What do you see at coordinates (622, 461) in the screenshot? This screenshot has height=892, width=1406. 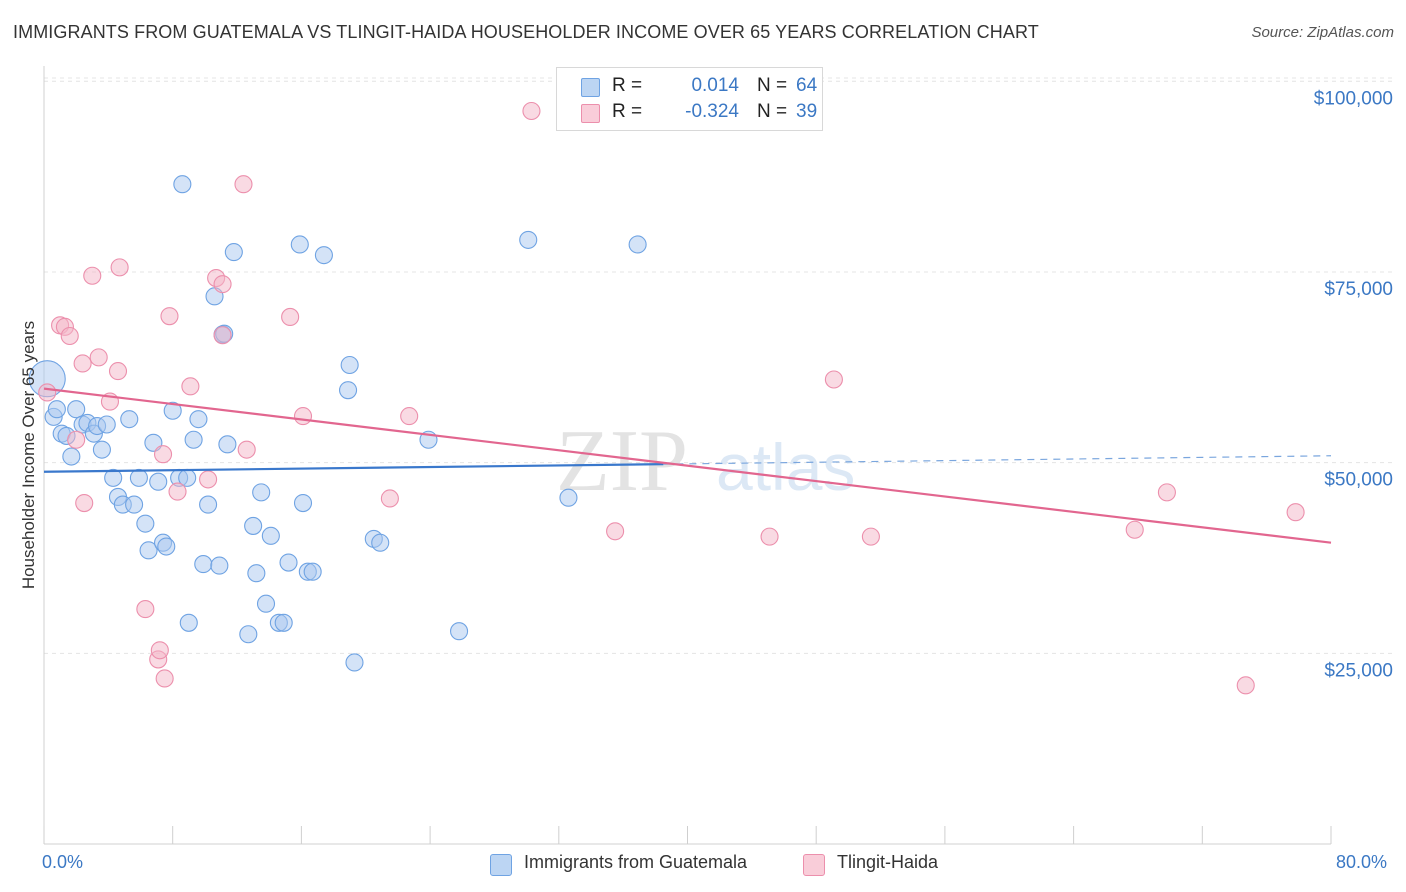 I see `watermark-zip: ZIP` at bounding box center [622, 461].